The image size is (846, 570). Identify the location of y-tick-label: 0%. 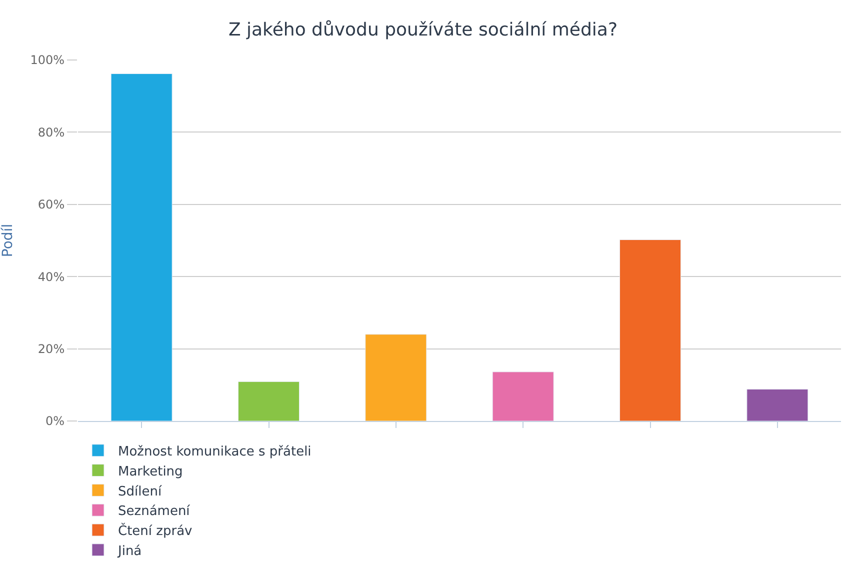
(55, 421).